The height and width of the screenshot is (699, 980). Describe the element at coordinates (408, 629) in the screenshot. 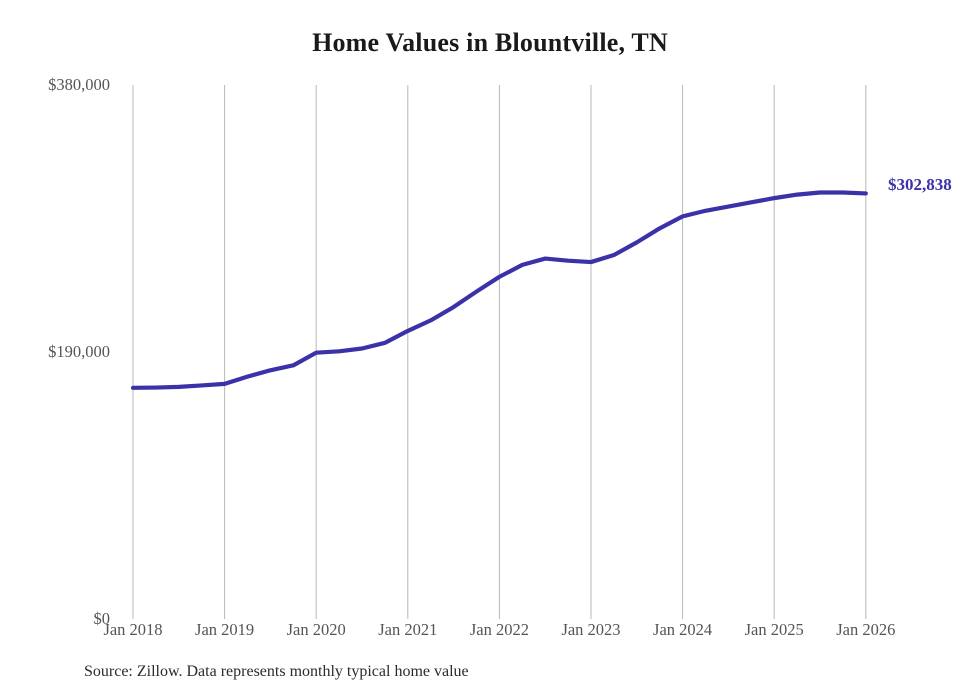

I see `x-axis-tick-jan-2021: Jan 2021` at that location.